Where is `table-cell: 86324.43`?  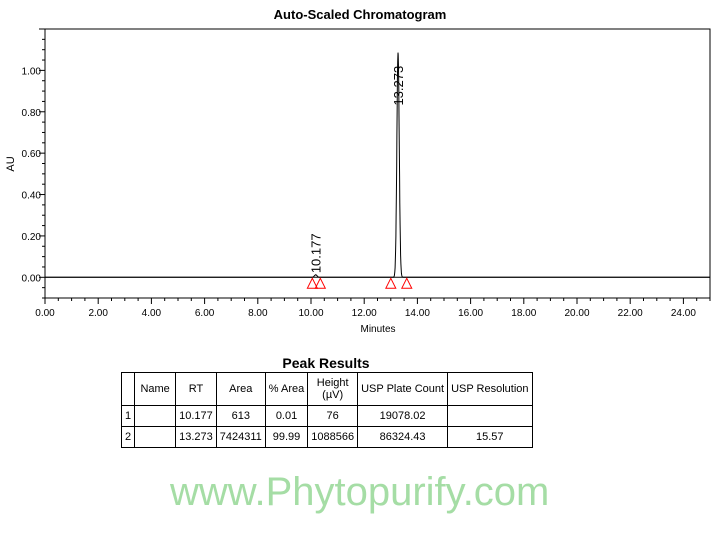 table-cell: 86324.43 is located at coordinates (403, 437).